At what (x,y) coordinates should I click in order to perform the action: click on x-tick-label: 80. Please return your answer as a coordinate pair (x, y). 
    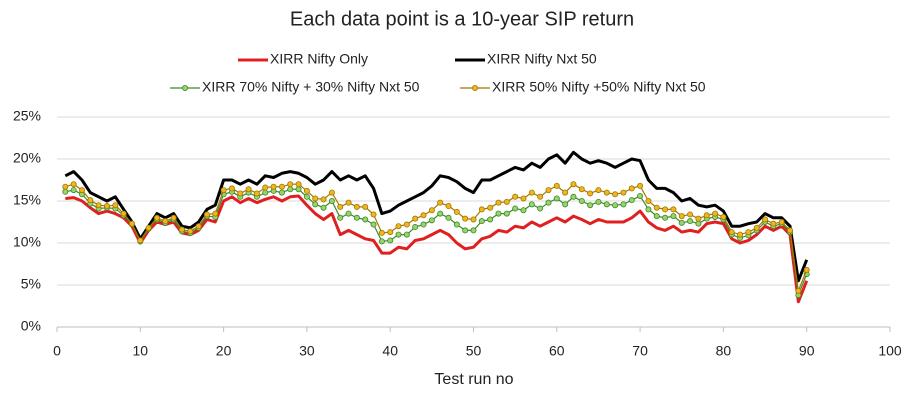
    Looking at the image, I should click on (724, 351).